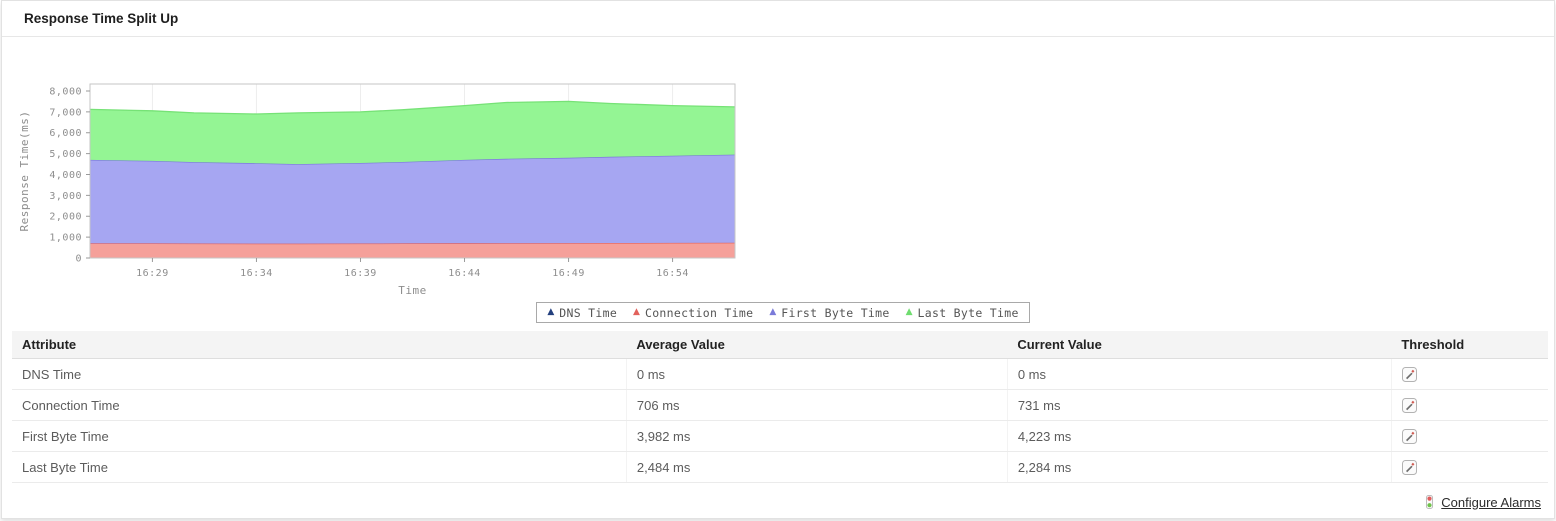 This screenshot has width=1556, height=521. Describe the element at coordinates (319, 345) in the screenshot. I see `header-attribute: Attribute` at that location.